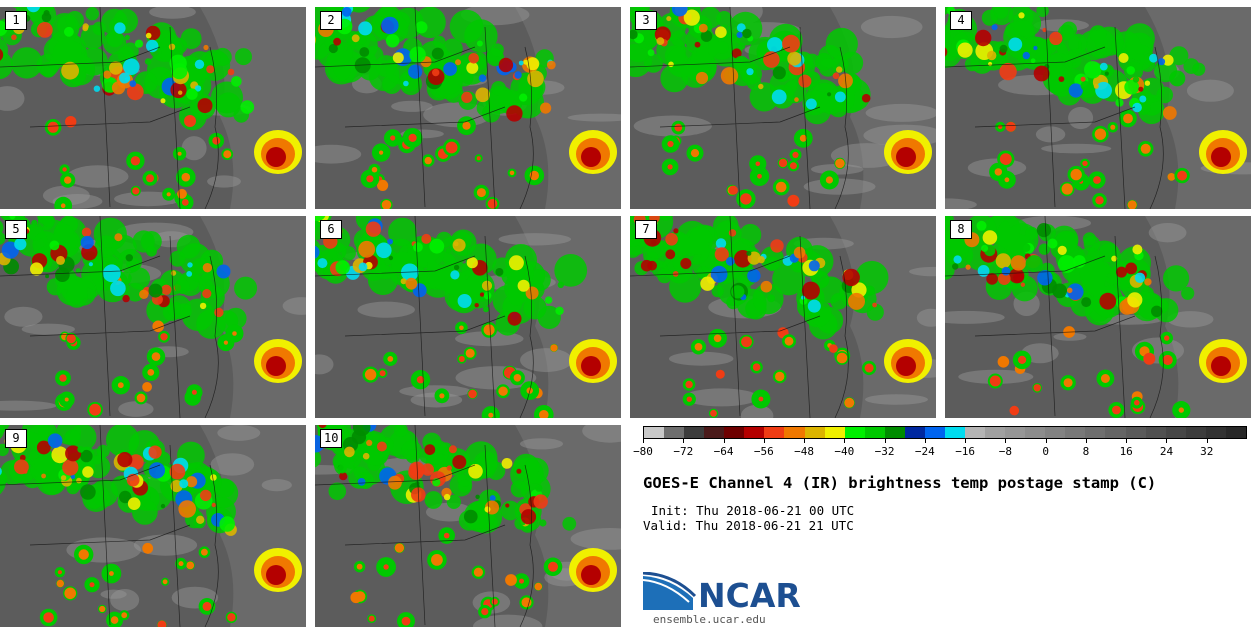 Image resolution: width=1260 pixels, height=627 pixels. Describe the element at coordinates (16, 229) in the screenshot. I see `panel-number-label: 5` at that location.